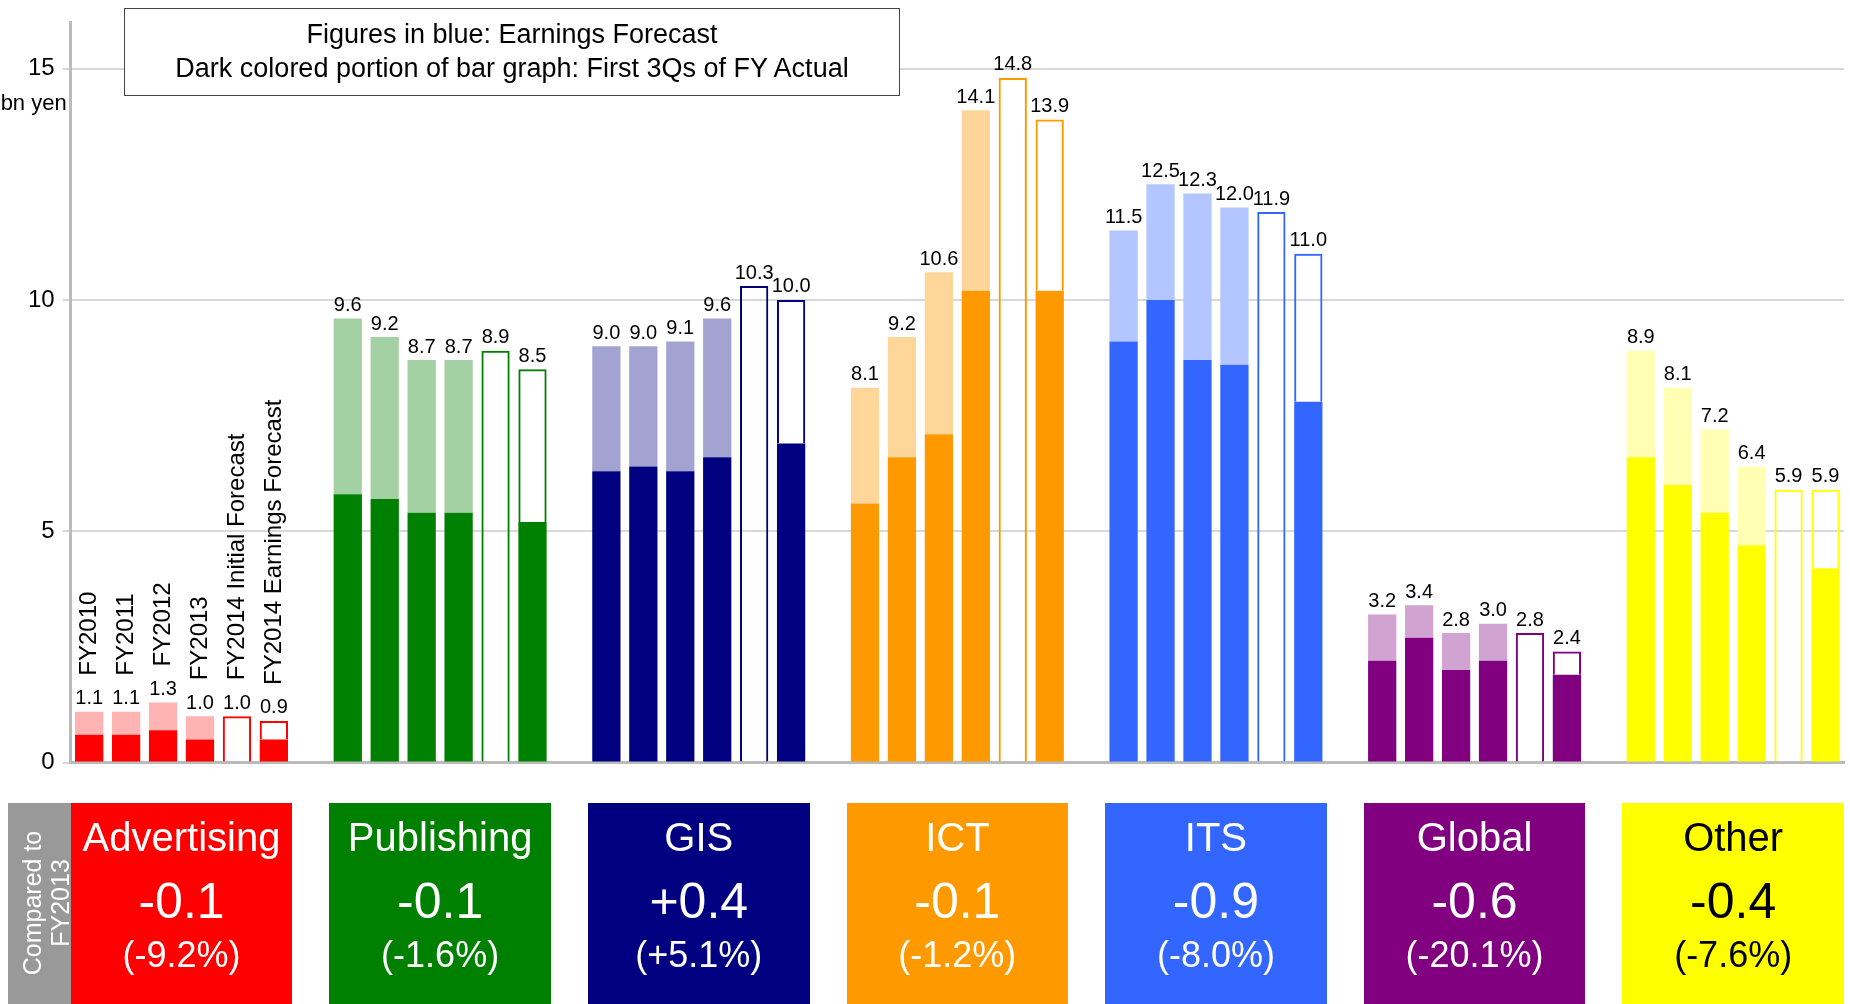 The image size is (1850, 1004). What do you see at coordinates (902, 322) in the screenshot?
I see `total-label: 9.2` at bounding box center [902, 322].